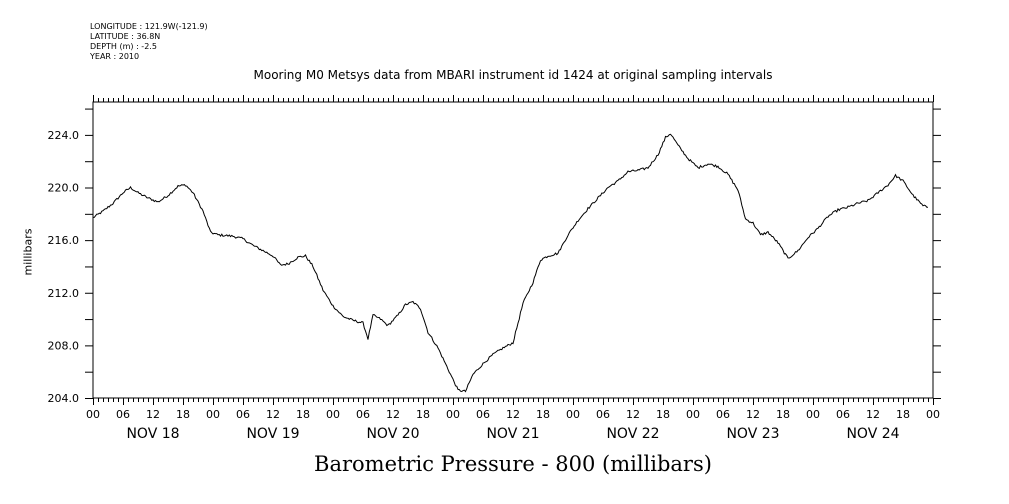 Image resolution: width=1009 pixels, height=504 pixels. I want to click on x-day-label: NOV 18, so click(152, 434).